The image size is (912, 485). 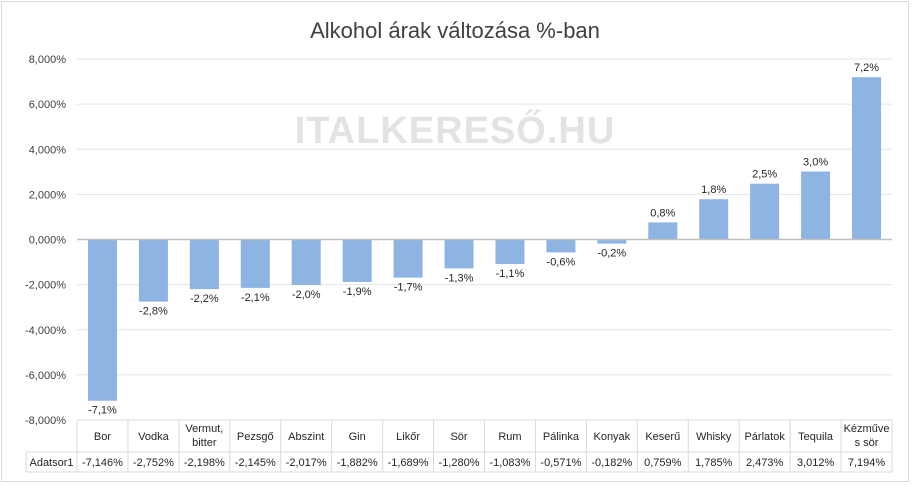 What do you see at coordinates (815, 163) in the screenshot?
I see `data-label: 3,0%` at bounding box center [815, 163].